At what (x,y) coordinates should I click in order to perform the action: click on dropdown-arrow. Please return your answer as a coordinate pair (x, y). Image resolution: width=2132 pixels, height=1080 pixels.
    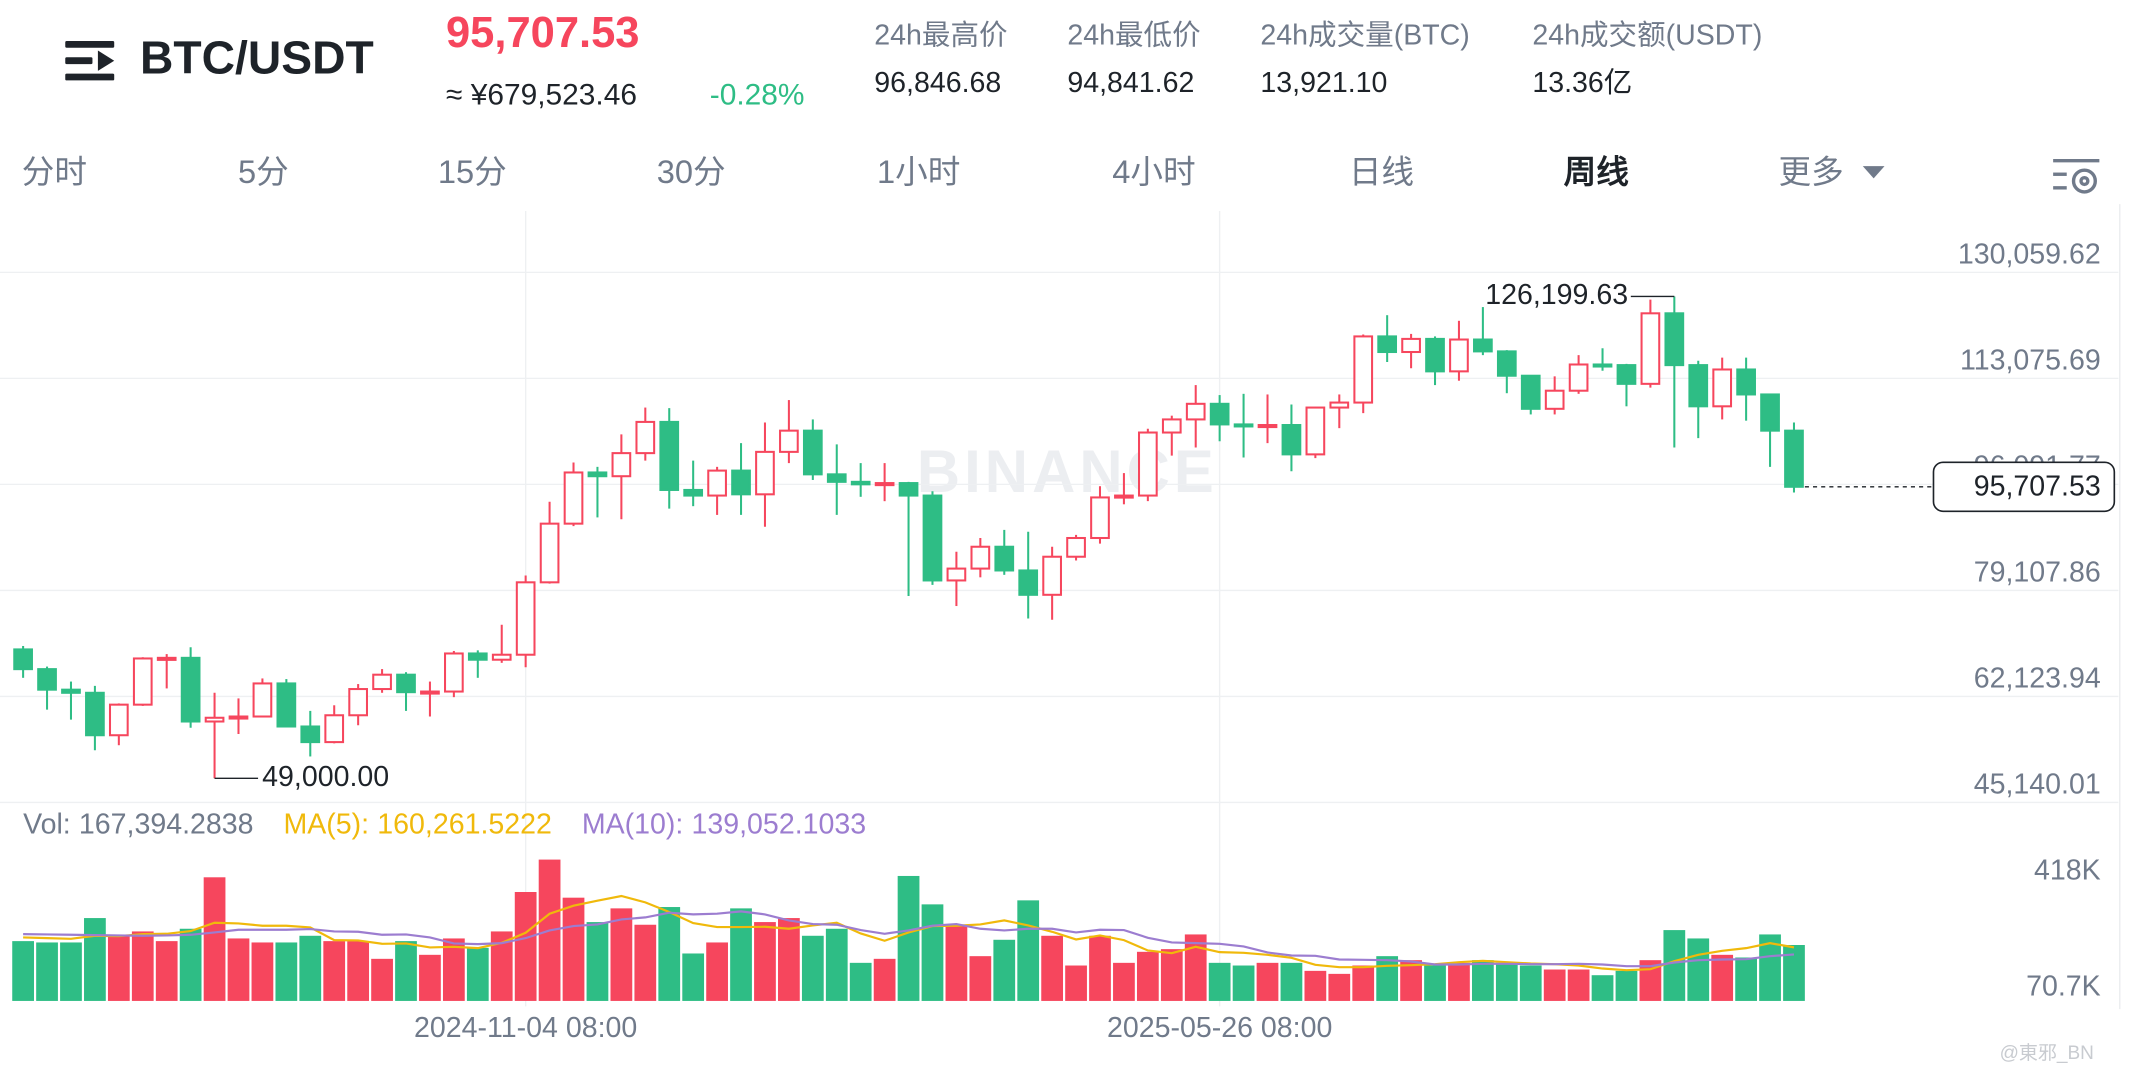
    Looking at the image, I should click on (1873, 172).